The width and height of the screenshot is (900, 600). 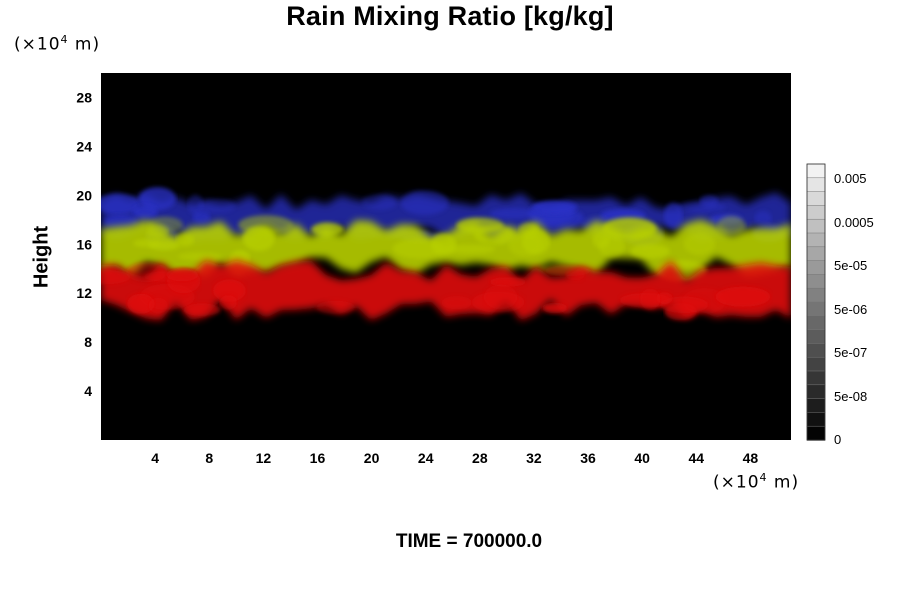 What do you see at coordinates (850, 265) in the screenshot?
I see `colorbar-label: 5e-05` at bounding box center [850, 265].